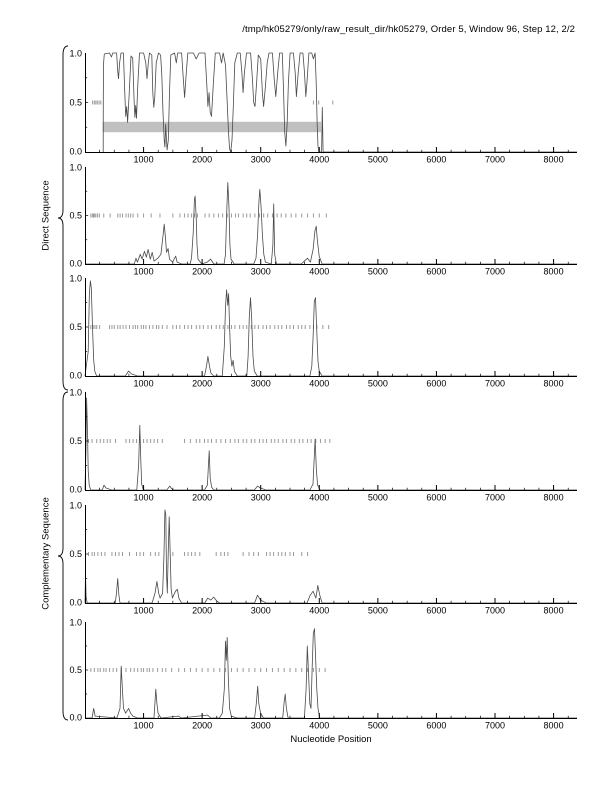  What do you see at coordinates (331, 739) in the screenshot?
I see `x-axis-label: Nucleotide Position` at bounding box center [331, 739].